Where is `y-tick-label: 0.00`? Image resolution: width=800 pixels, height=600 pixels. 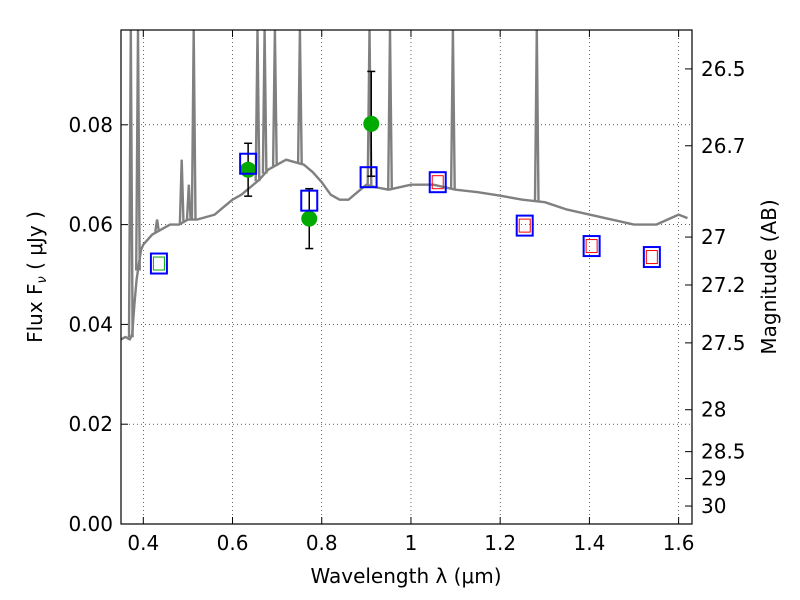 y-tick-label: 0.00 is located at coordinates (90, 524).